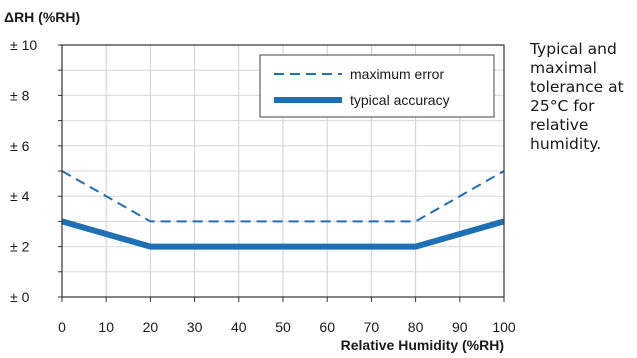 The height and width of the screenshot is (358, 637). What do you see at coordinates (283, 327) in the screenshot?
I see `x-tick-label: 50` at bounding box center [283, 327].